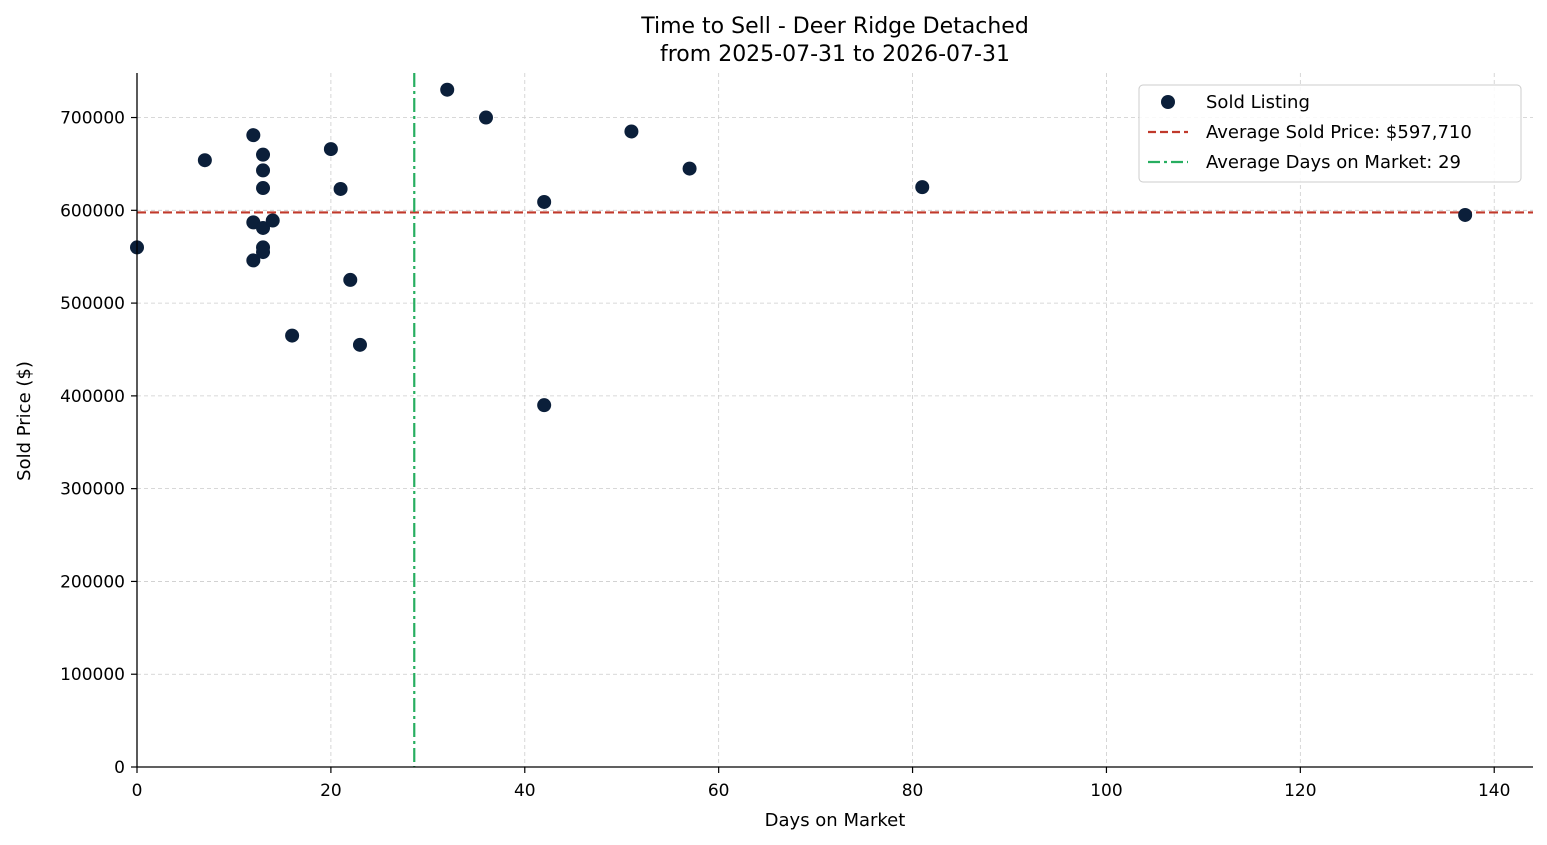  I want to click on y-axis-label: Sold Price ($), so click(24, 421).